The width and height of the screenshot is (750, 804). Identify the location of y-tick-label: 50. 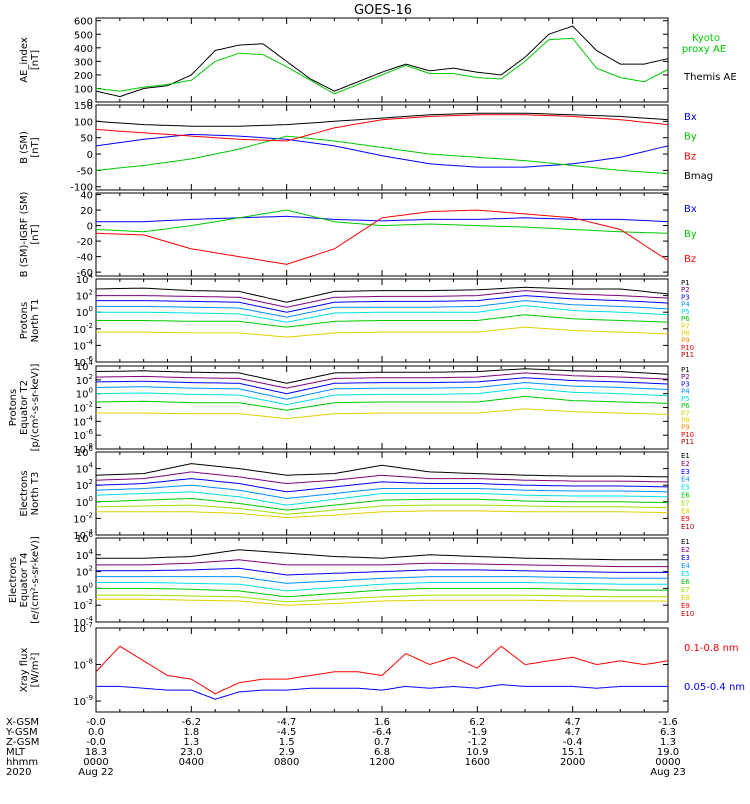
(86, 139).